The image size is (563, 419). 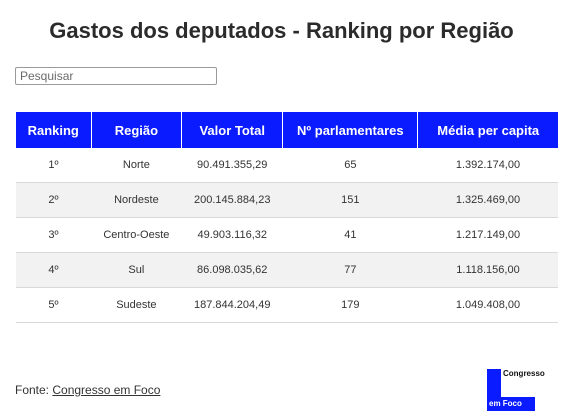 What do you see at coordinates (136, 270) in the screenshot?
I see `cell-regiao: Sul` at bounding box center [136, 270].